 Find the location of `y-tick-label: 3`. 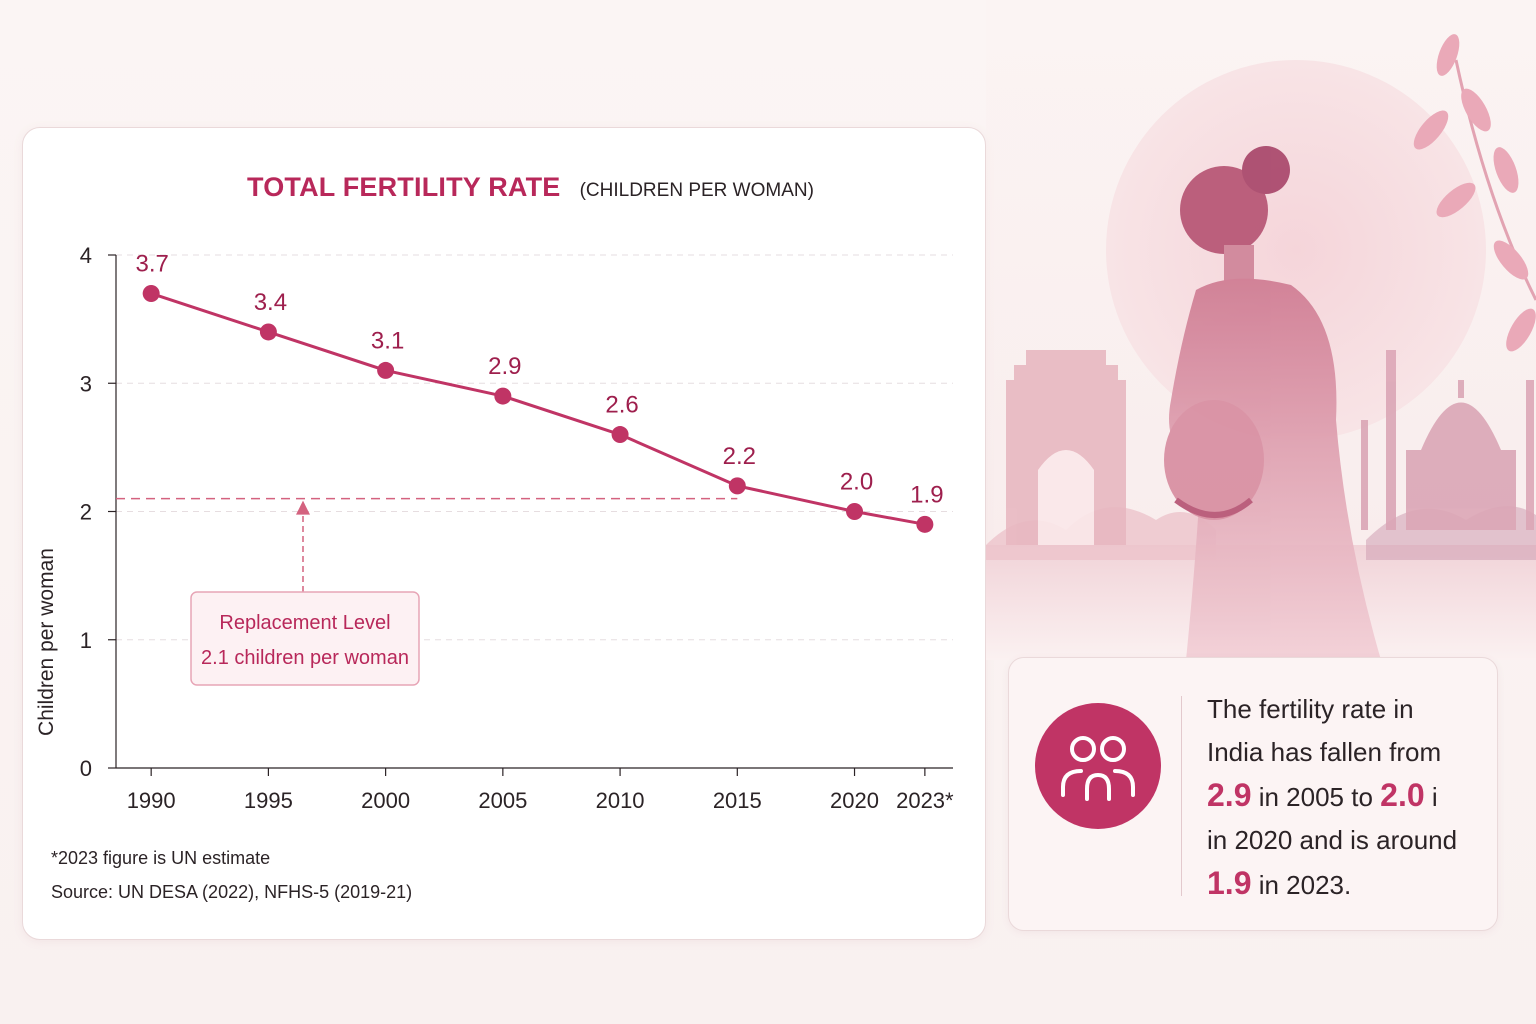

y-tick-label: 3 is located at coordinates (86, 383).